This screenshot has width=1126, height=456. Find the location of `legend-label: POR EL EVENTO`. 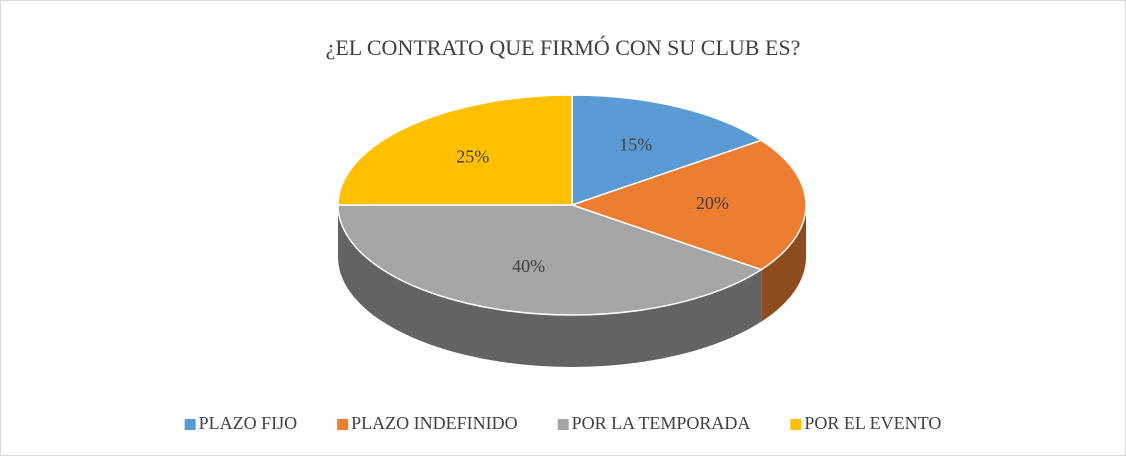

legend-label: POR EL EVENTO is located at coordinates (872, 423).